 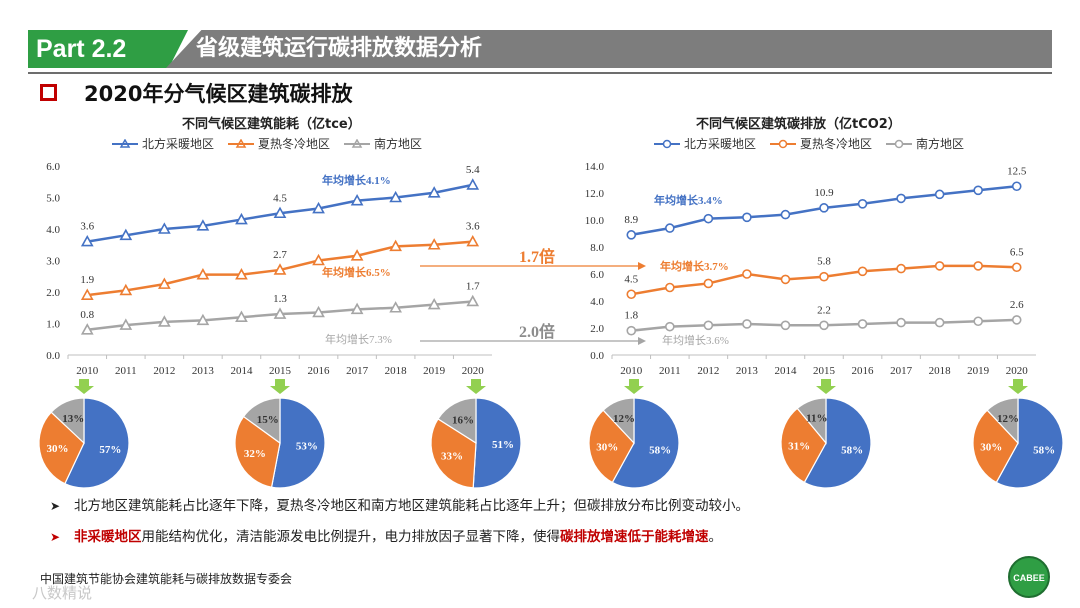 What do you see at coordinates (164, 371) in the screenshot?
I see `x-tick-label: 2012` at bounding box center [164, 371].